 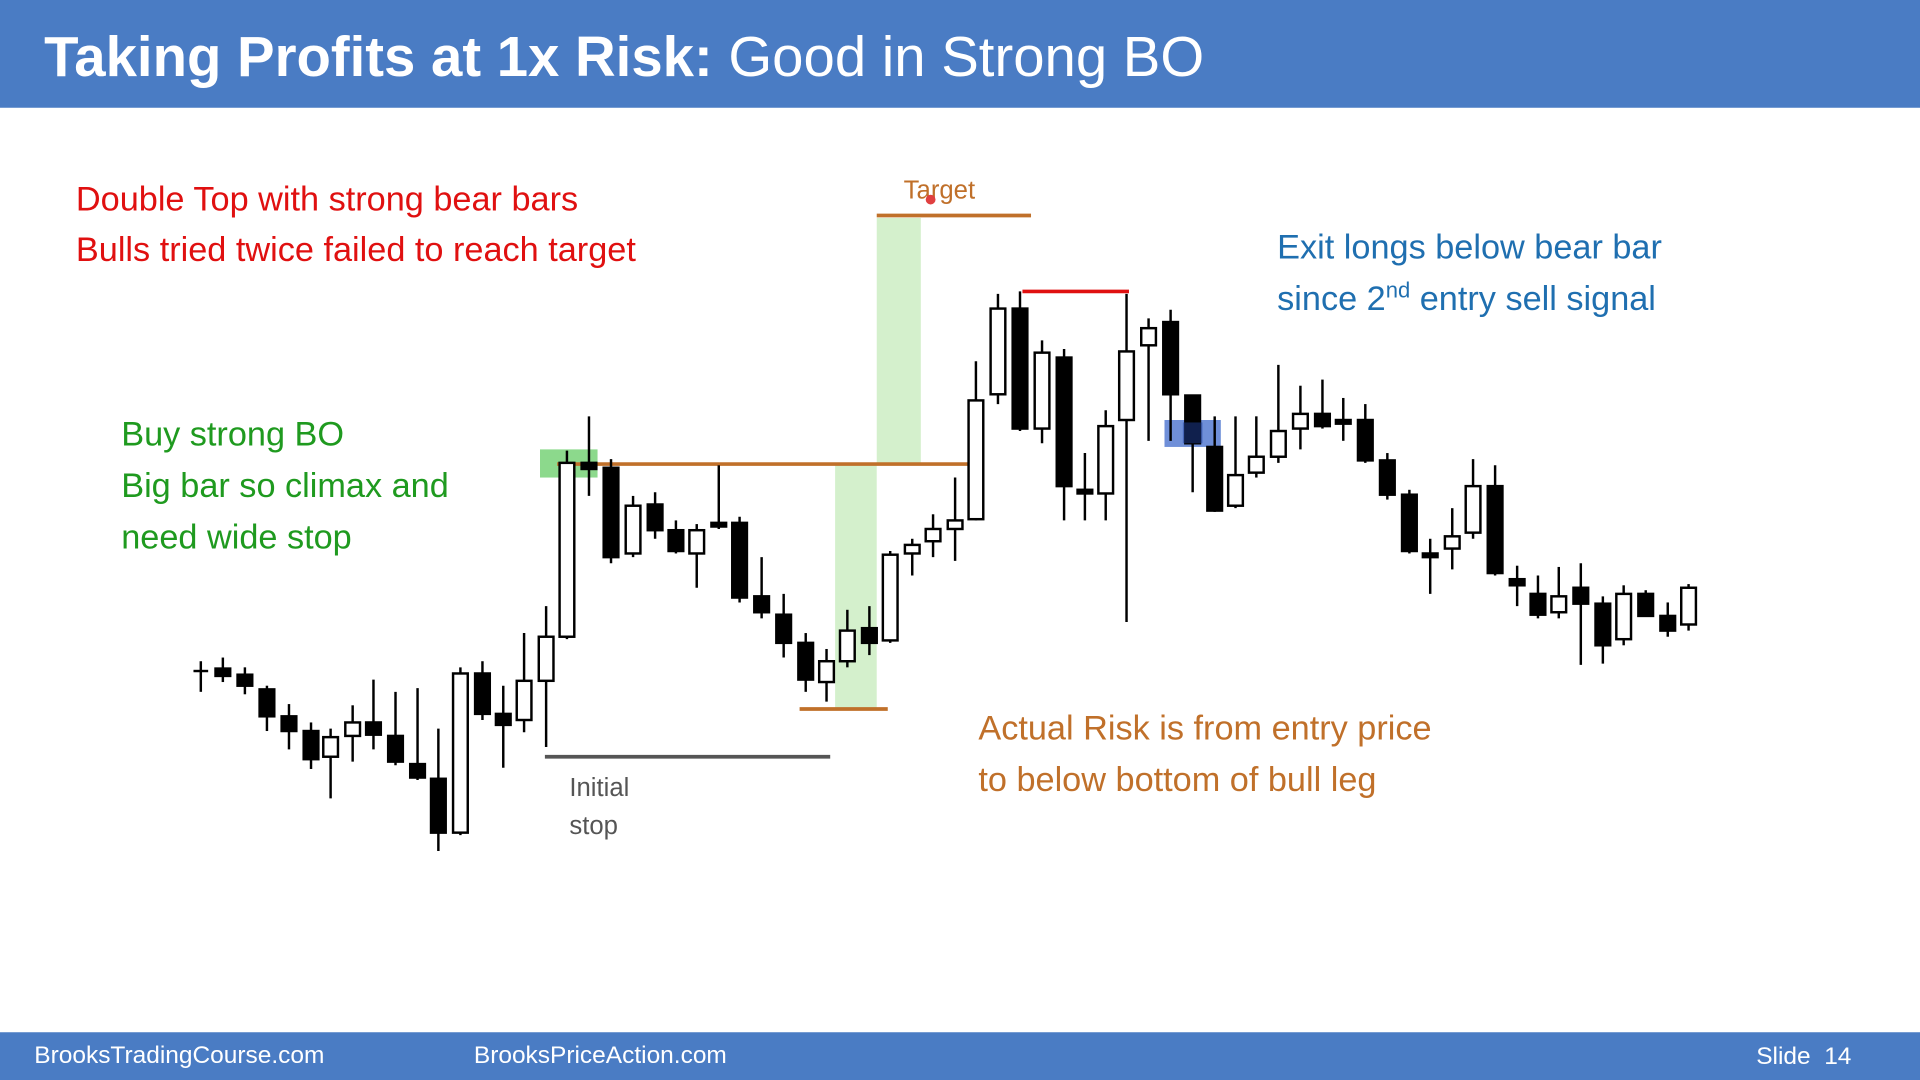 What do you see at coordinates (356, 250) in the screenshot?
I see `annotation: Bulls tried twice failed to reach target` at bounding box center [356, 250].